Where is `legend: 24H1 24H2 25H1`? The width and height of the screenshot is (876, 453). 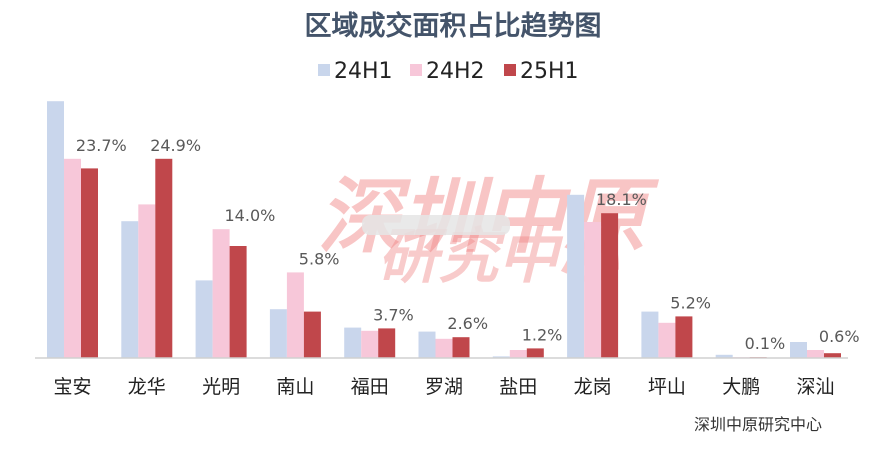
legend: 24H1 24H2 25H1 is located at coordinates (448, 71).